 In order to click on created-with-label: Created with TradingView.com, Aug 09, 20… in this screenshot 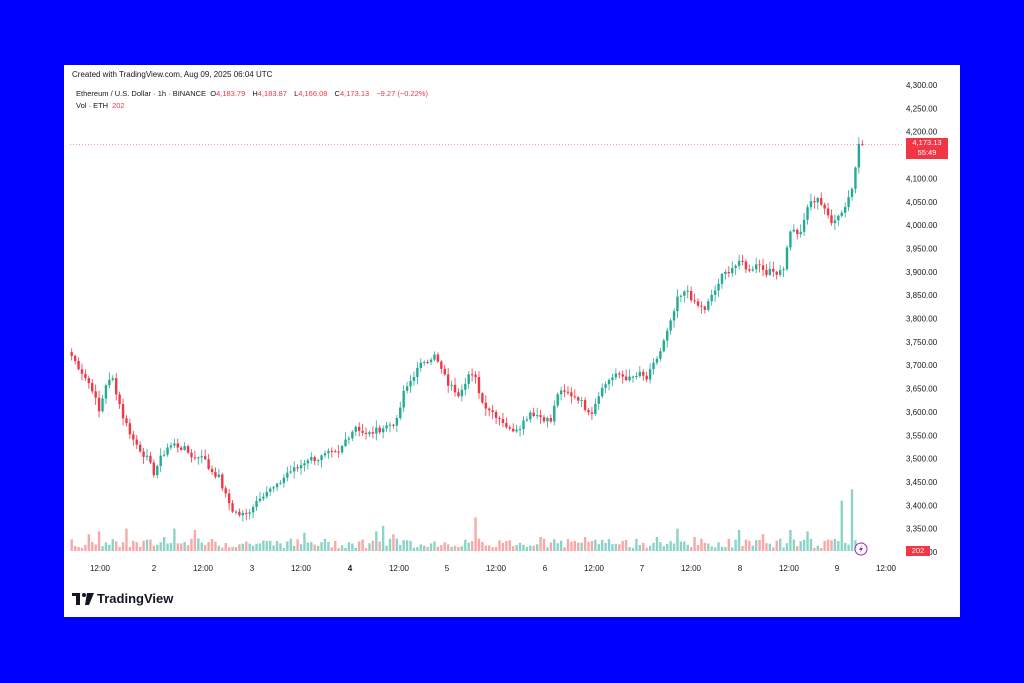, I will do `click(172, 74)`.